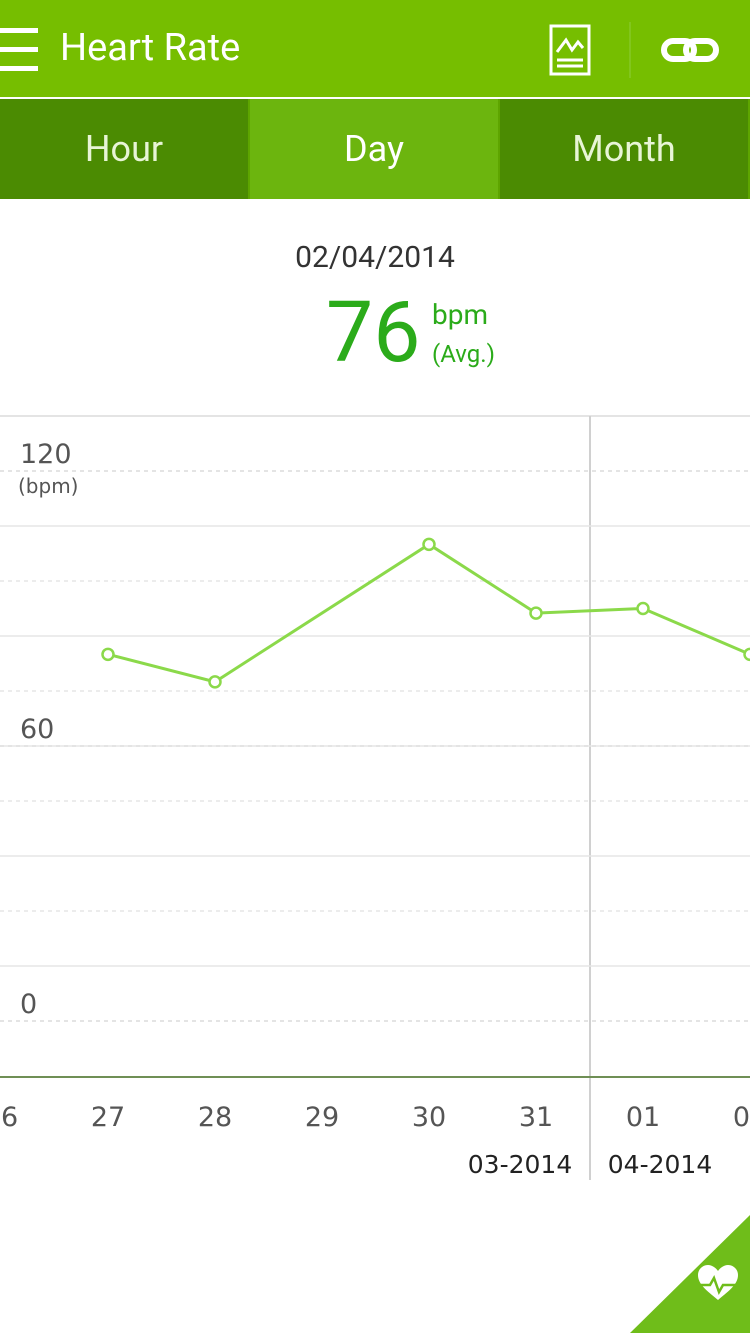 The image size is (750, 1333). What do you see at coordinates (359, 50) in the screenshot?
I see `header-icons` at bounding box center [359, 50].